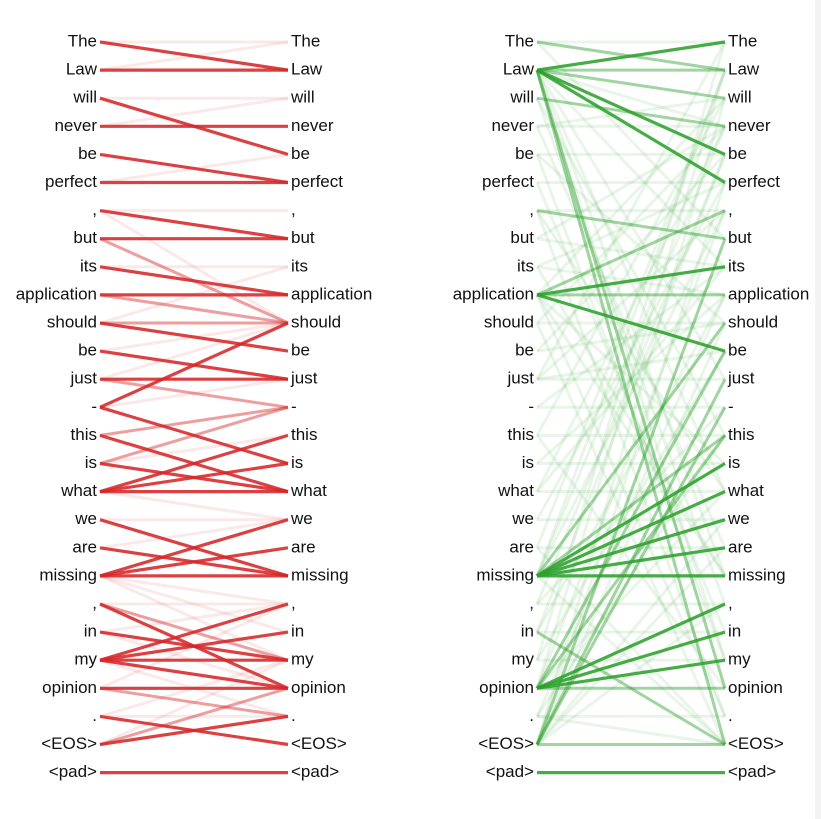 Image resolution: width=821 pixels, height=819 pixels. I want to click on target-token-label: should, so click(753, 321).